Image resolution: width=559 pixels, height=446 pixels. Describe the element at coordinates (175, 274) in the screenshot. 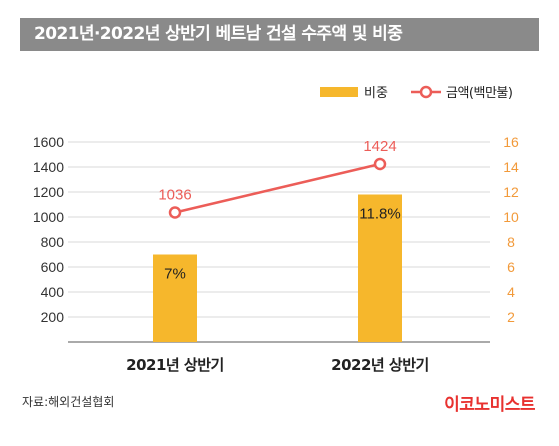

I see `bar-value-label: 7%` at that location.